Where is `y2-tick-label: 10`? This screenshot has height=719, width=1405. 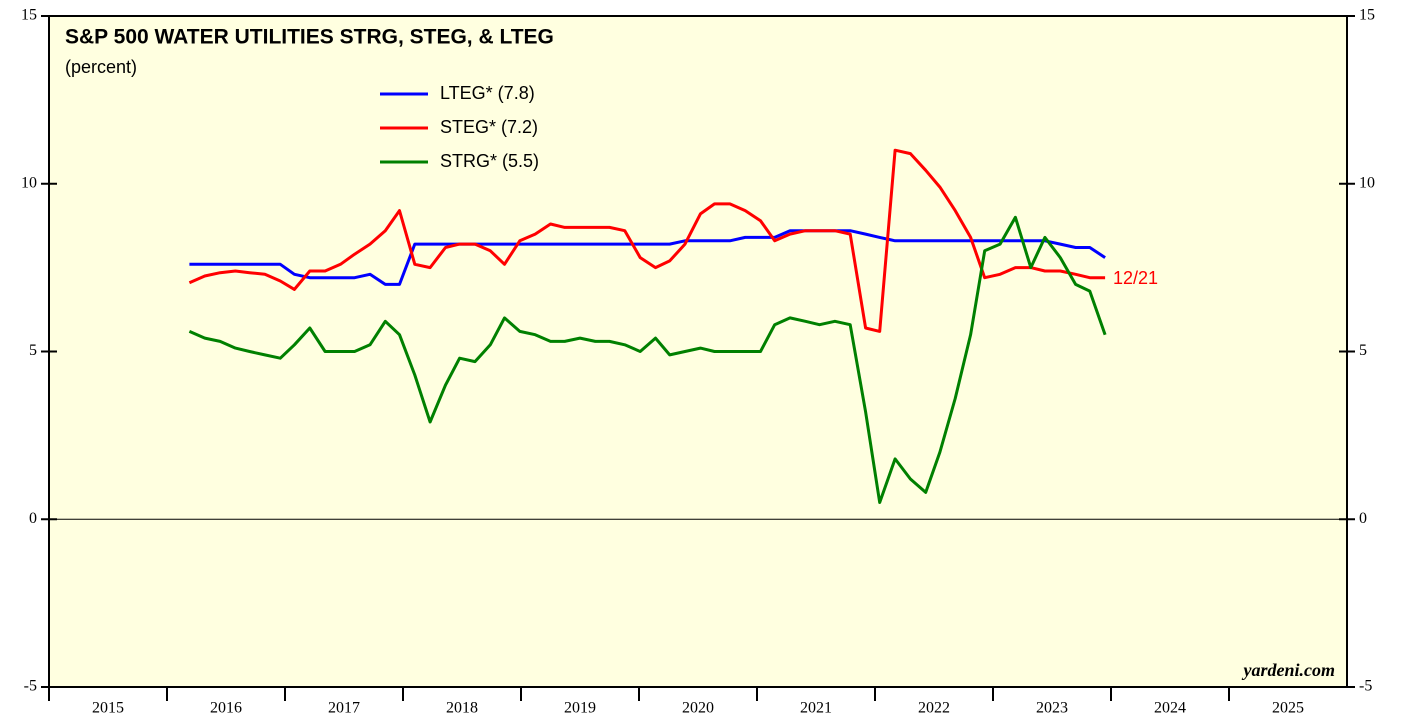 y2-tick-label: 10 is located at coordinates (1367, 182).